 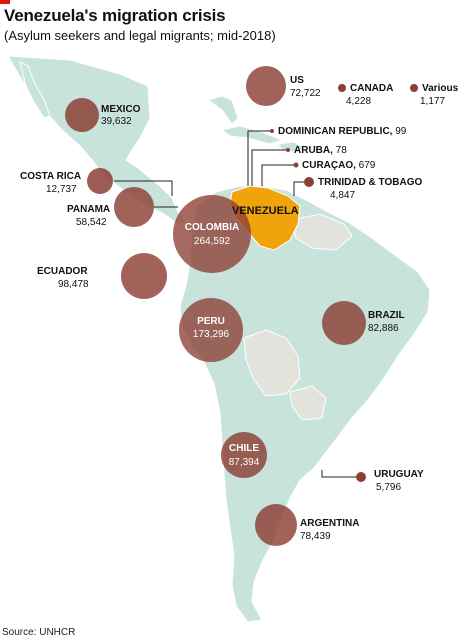 What do you see at coordinates (39, 632) in the screenshot?
I see `source-note: Source: UNHCR` at bounding box center [39, 632].